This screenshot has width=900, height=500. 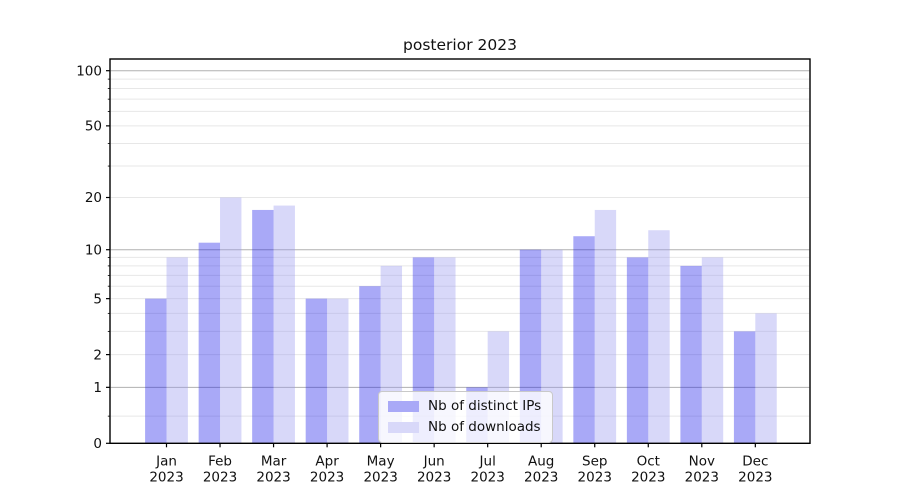 What do you see at coordinates (460, 45) in the screenshot?
I see `chart-title: posterior 2023` at bounding box center [460, 45].